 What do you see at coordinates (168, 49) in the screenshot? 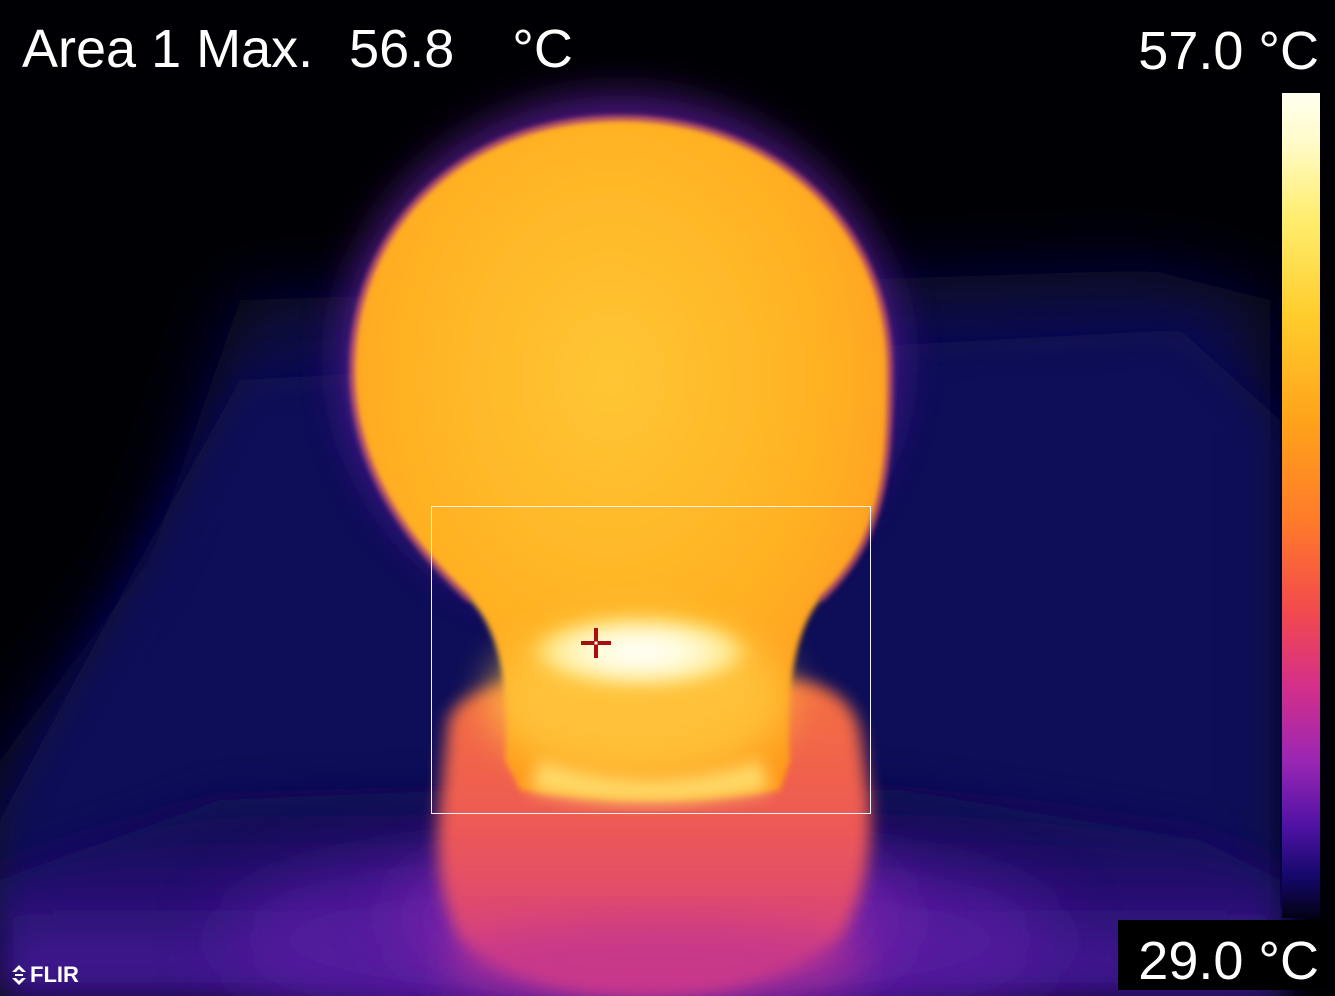
I see `measurement-label: Area 1 Max.` at bounding box center [168, 49].